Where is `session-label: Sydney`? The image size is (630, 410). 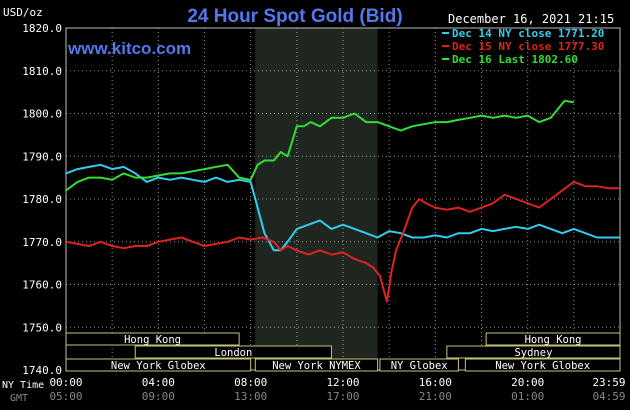 session-label: Sydney is located at coordinates (533, 353).